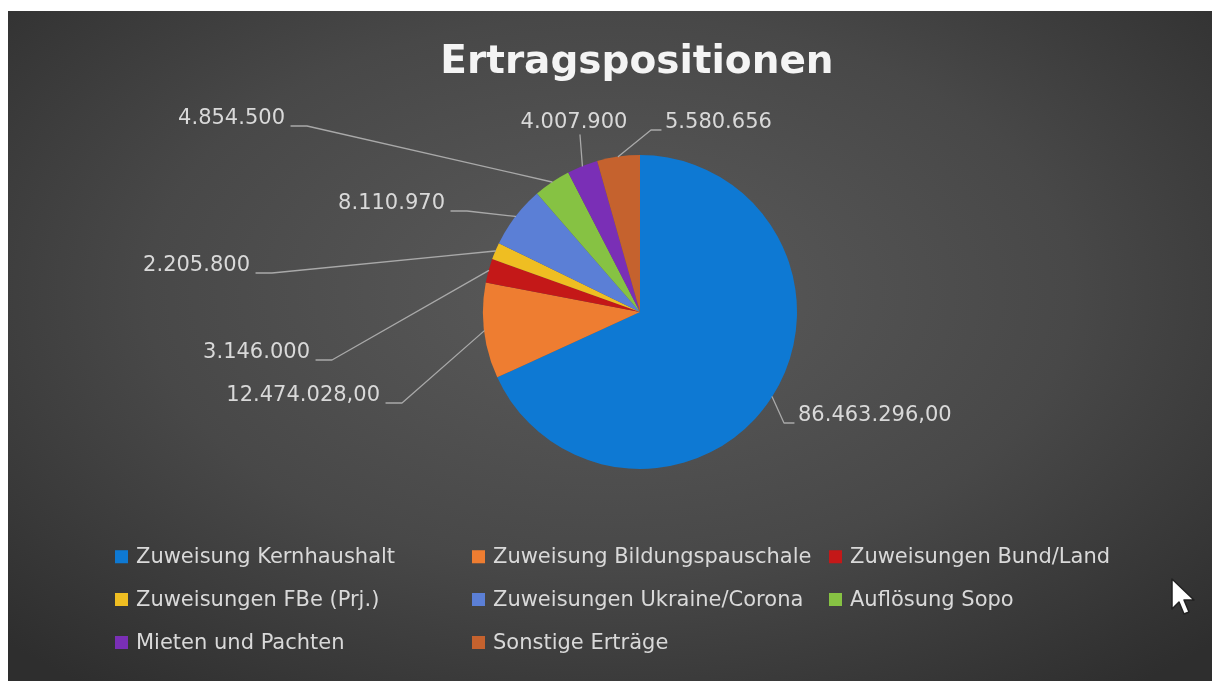 Image resolution: width=1220 pixels, height=689 pixels. What do you see at coordinates (258, 598) in the screenshot?
I see `legend-label: Zuweisungen FBe (Prj.)` at bounding box center [258, 598].